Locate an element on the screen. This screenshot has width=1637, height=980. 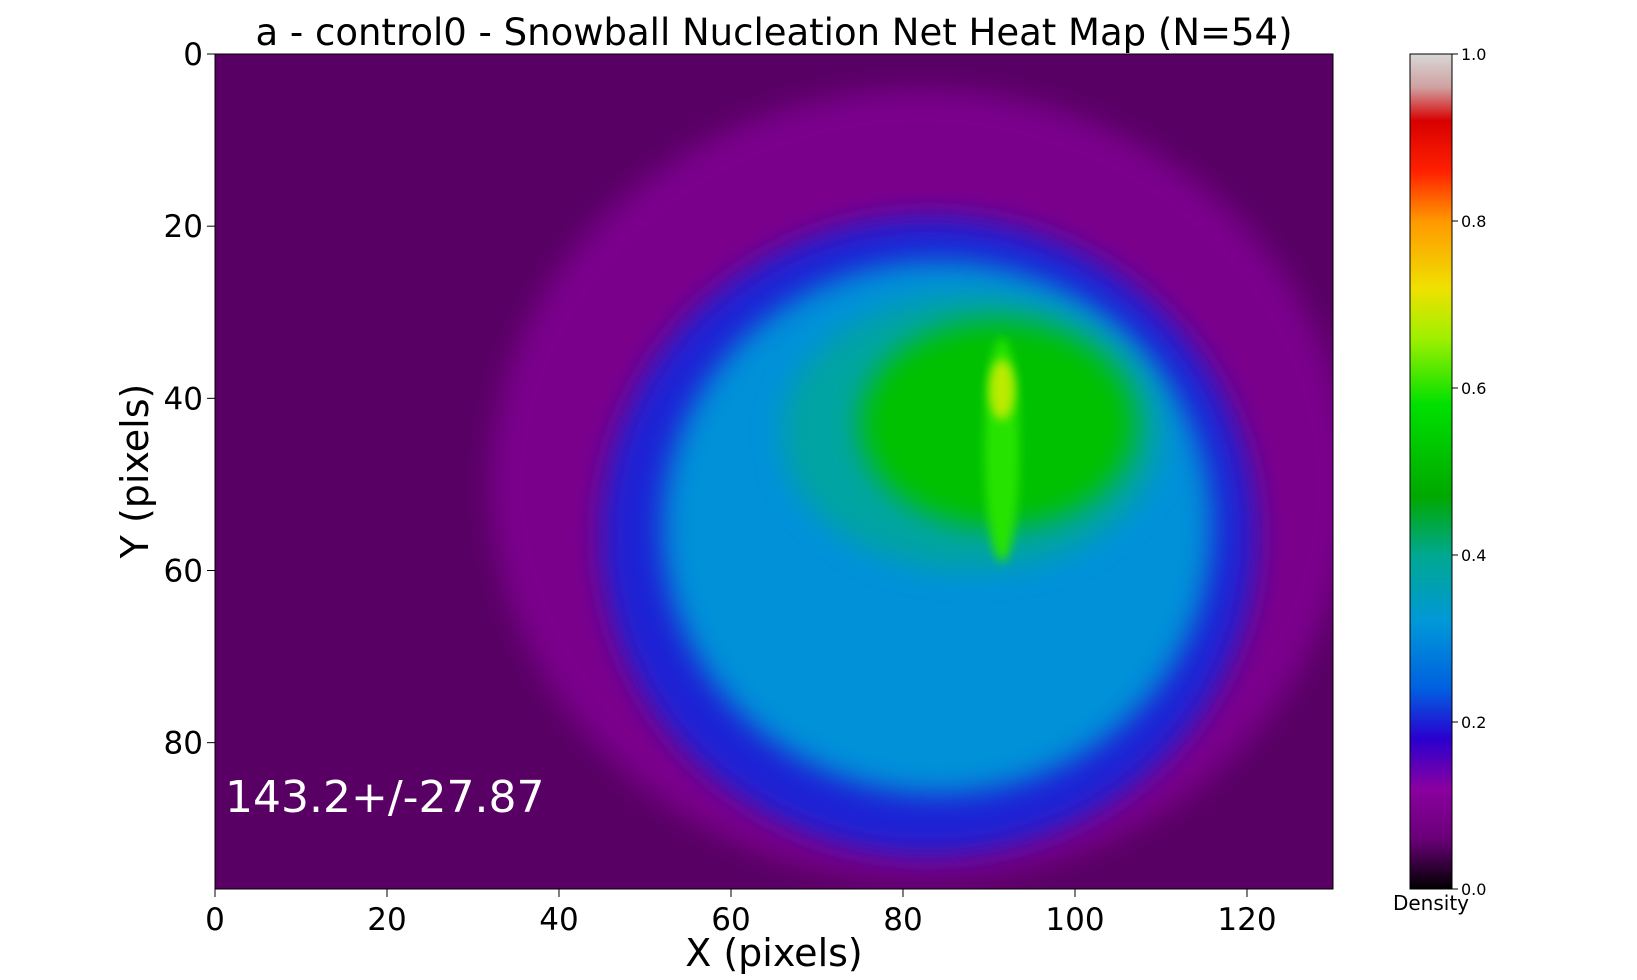
x-tick-label: 0 is located at coordinates (215, 920).